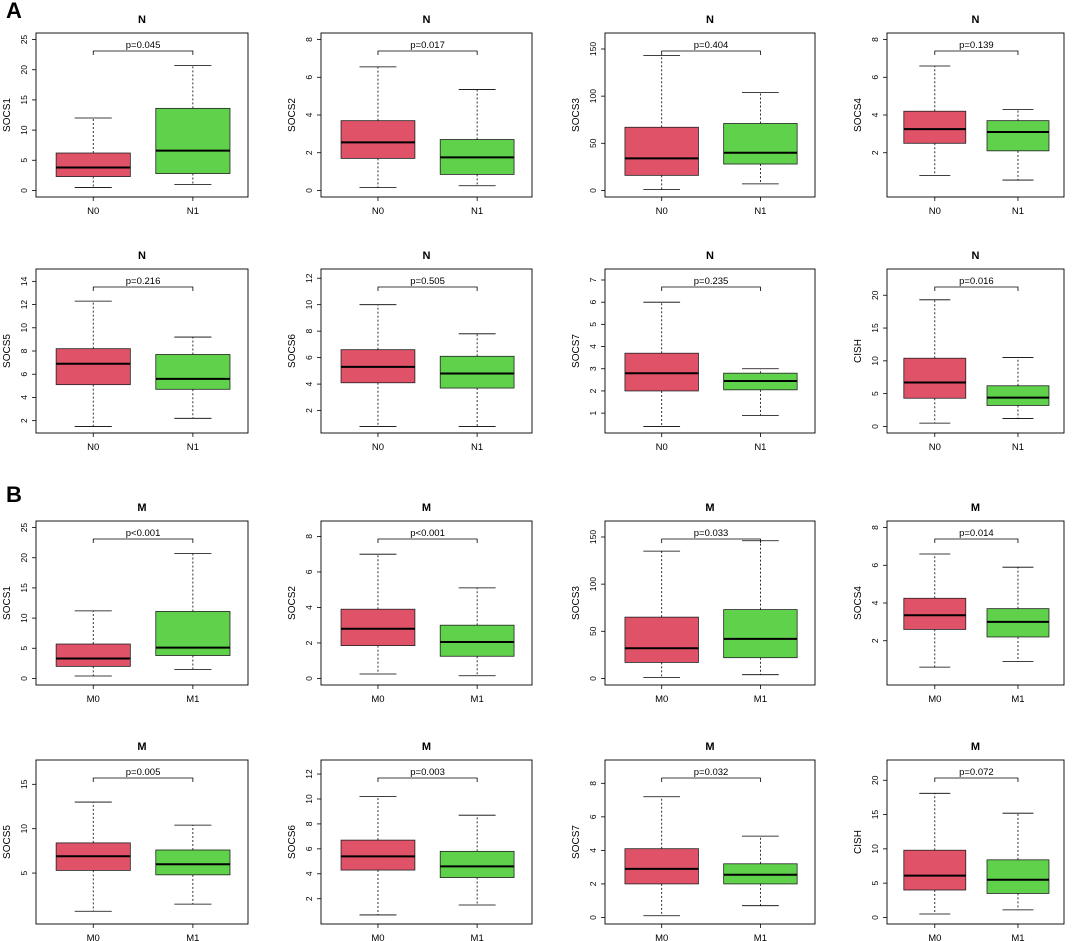  I want to click on chart-b-socs2: M SOCS2 0 2 4 6 8 M0 M1 p<0.001, so click(410, 603).